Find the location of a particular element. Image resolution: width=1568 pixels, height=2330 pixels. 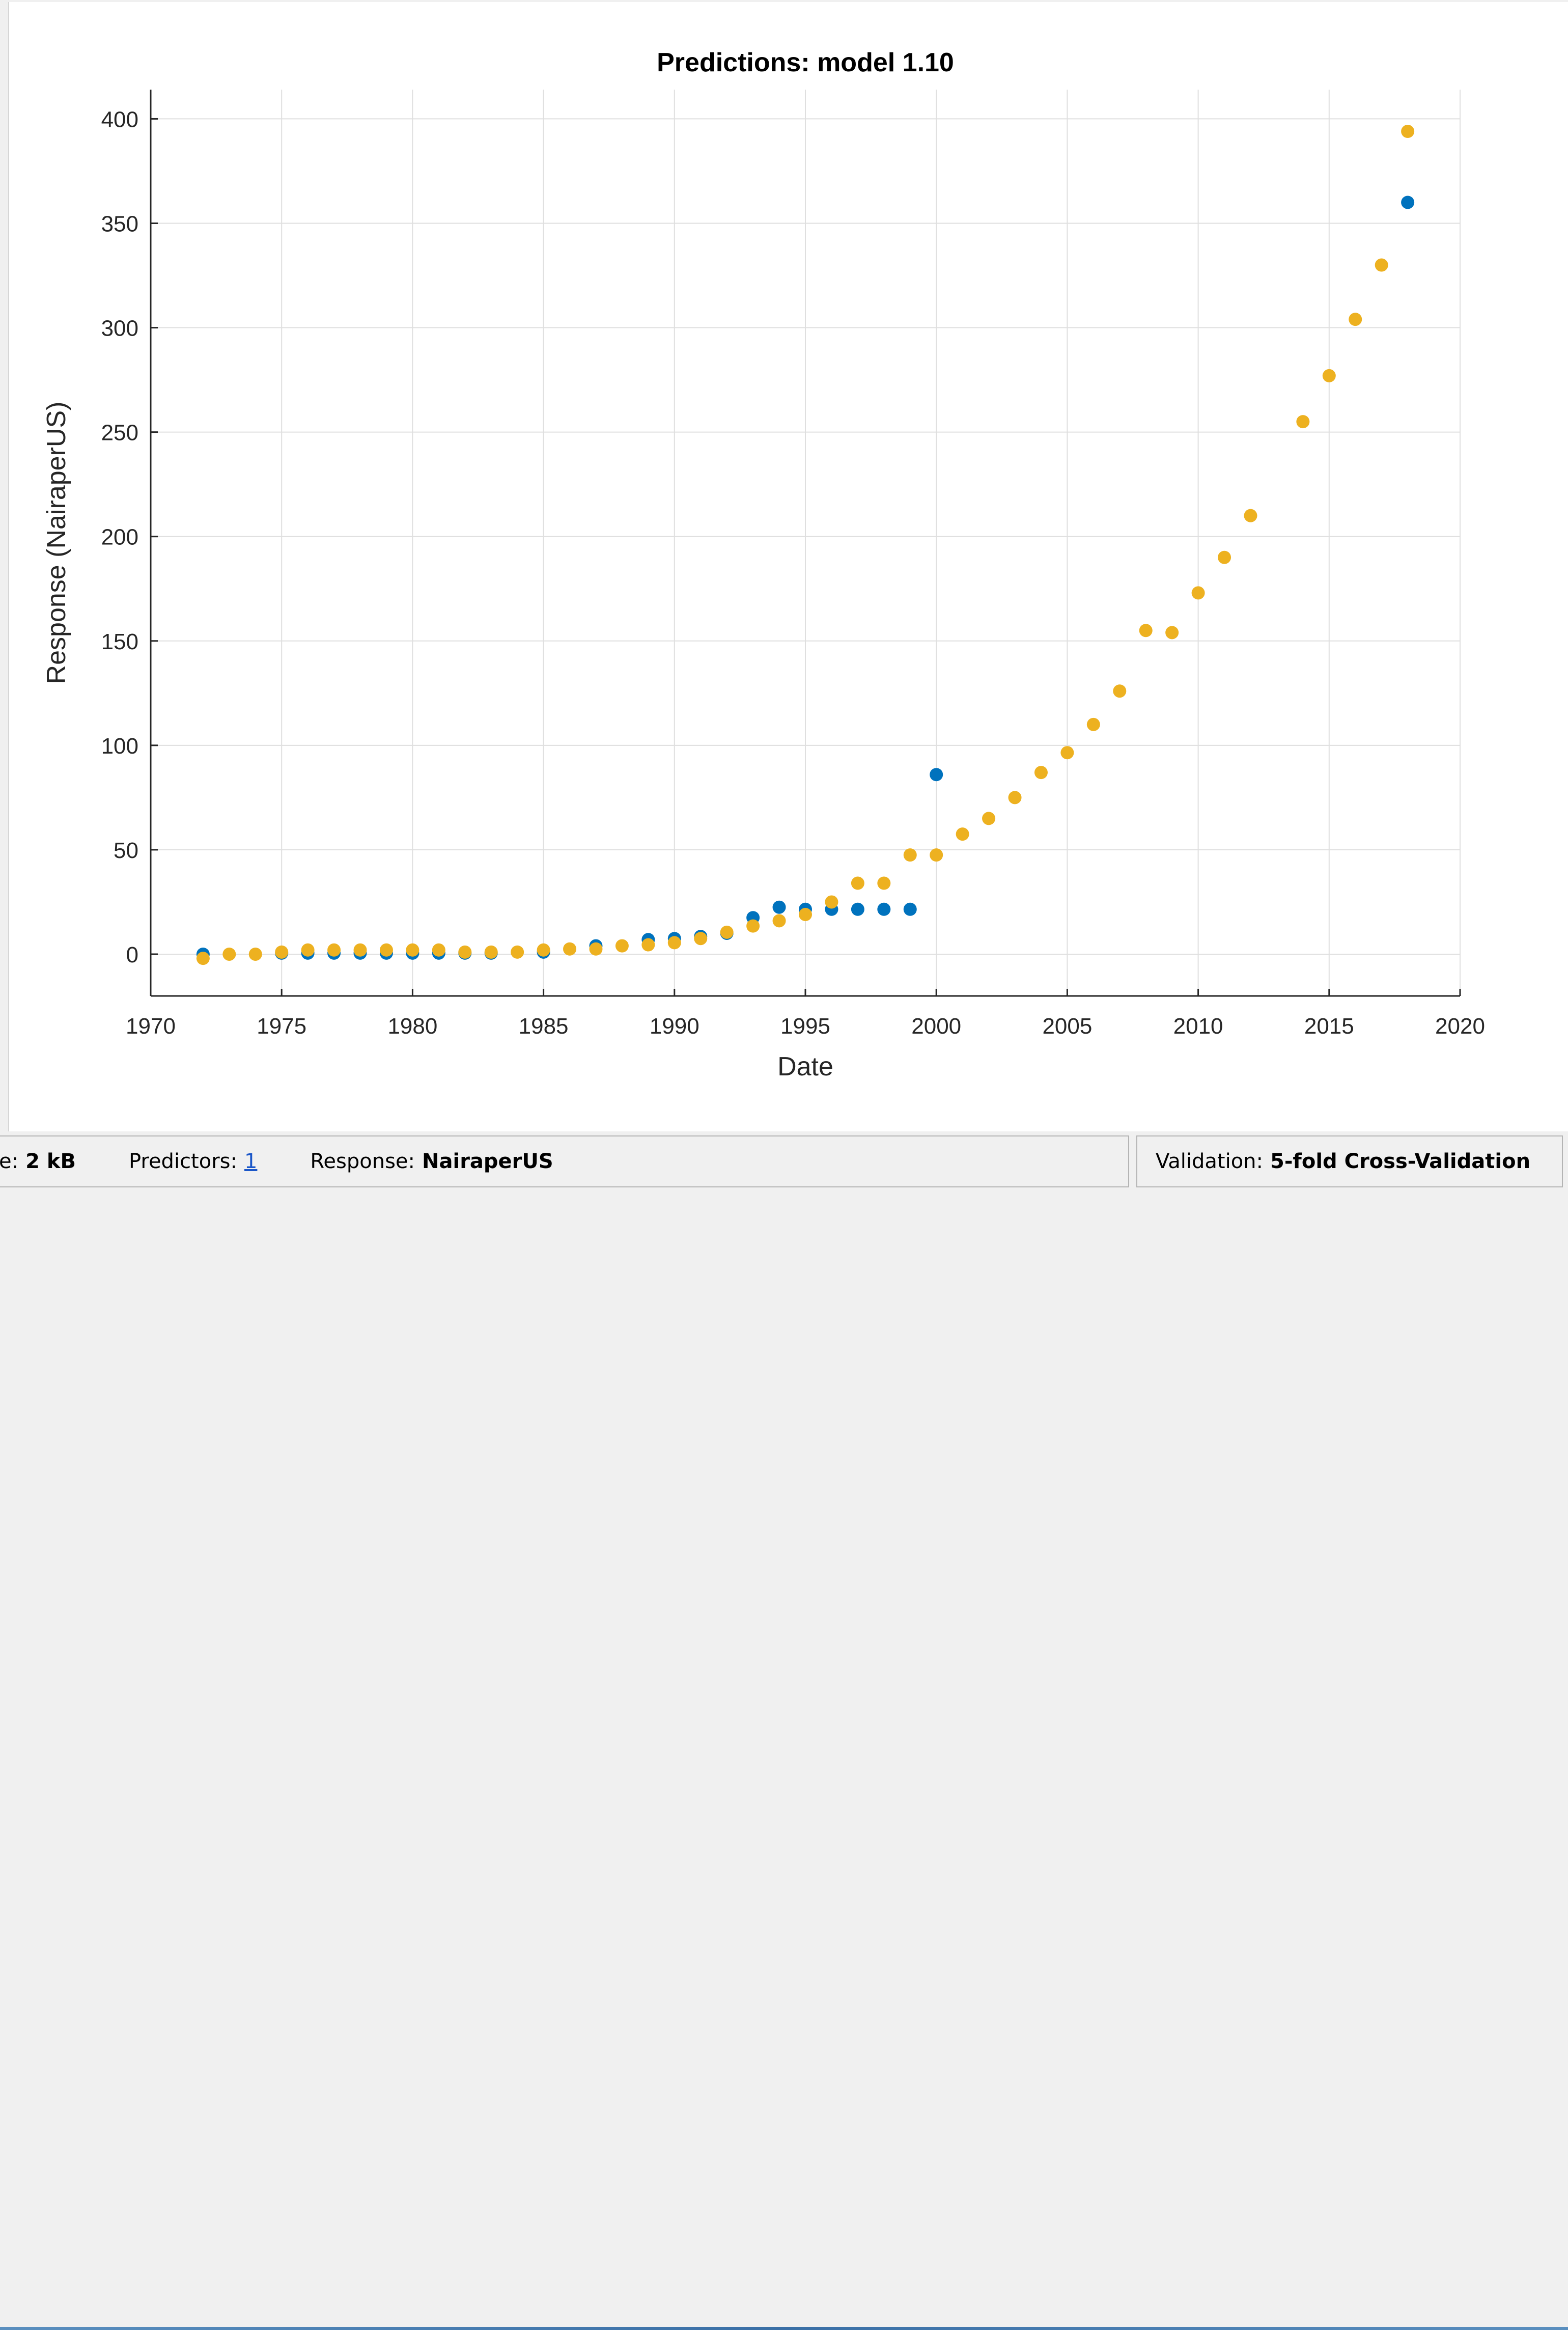

validation-status: Validation: 5-fold Cross-Validation is located at coordinates (1343, 1161).